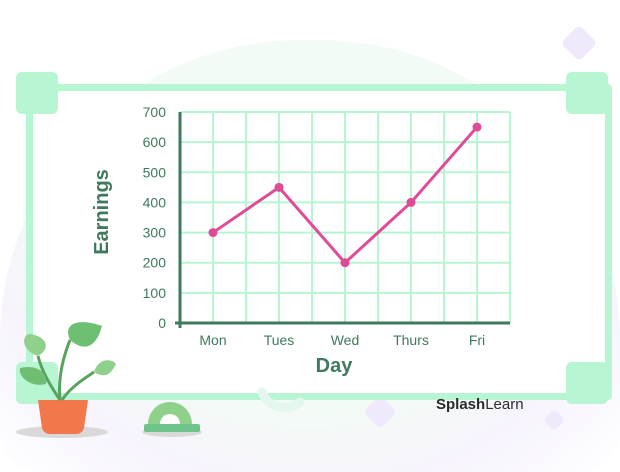 This screenshot has height=472, width=620. I want to click on frame-corner-top-right, so click(587, 93).